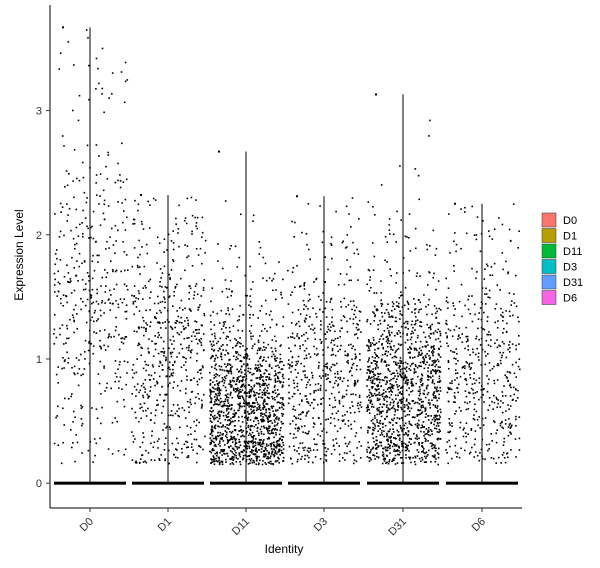 The height and width of the screenshot is (568, 600). Describe the element at coordinates (168, 483) in the screenshot. I see `zero-value-points` at that location.